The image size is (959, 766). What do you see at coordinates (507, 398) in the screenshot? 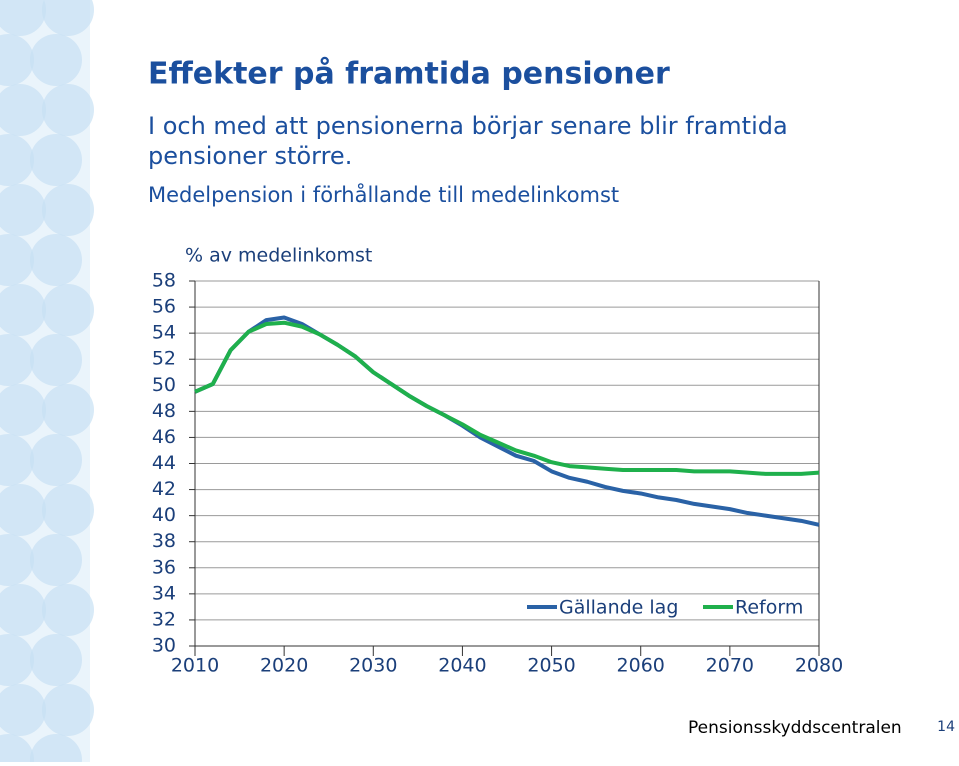
I see `series-line` at bounding box center [507, 398].